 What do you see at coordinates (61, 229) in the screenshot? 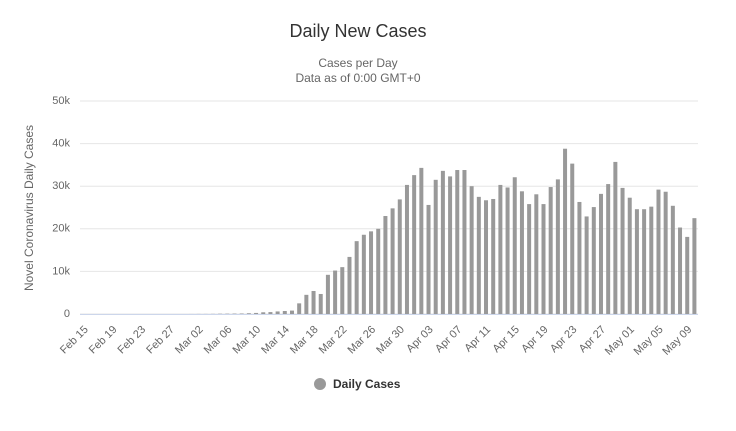
I see `y-tick-label: 20k` at bounding box center [61, 229].